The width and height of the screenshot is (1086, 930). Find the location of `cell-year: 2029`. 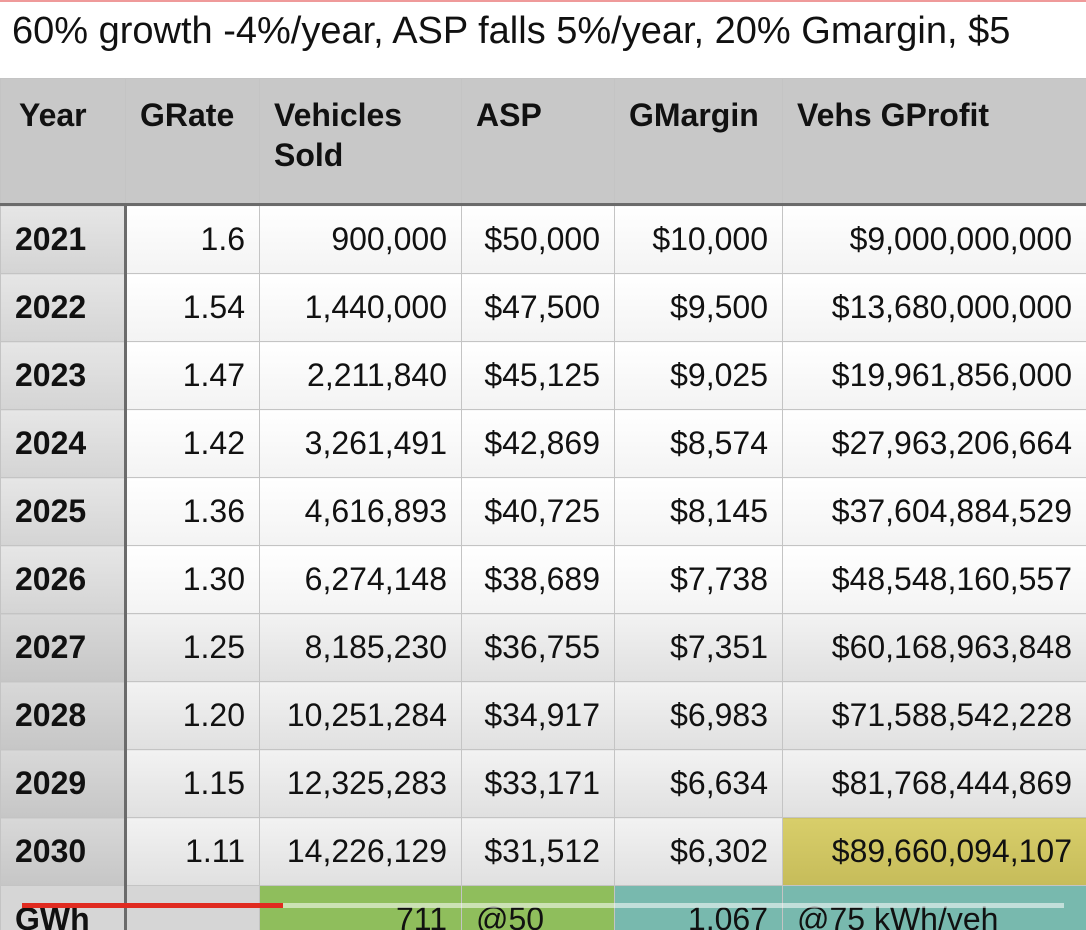

cell-year: 2029 is located at coordinates (63, 783).